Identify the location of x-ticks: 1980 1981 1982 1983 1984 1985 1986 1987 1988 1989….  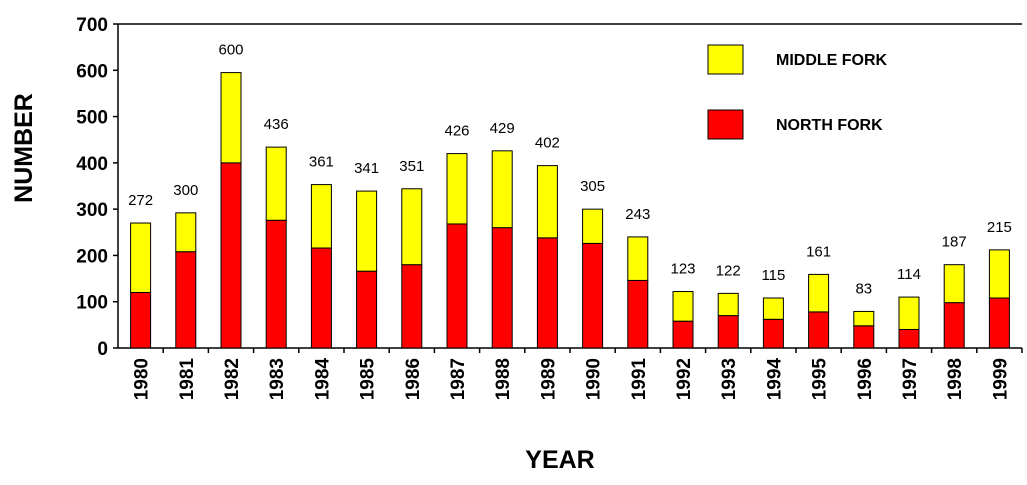
(577, 374).